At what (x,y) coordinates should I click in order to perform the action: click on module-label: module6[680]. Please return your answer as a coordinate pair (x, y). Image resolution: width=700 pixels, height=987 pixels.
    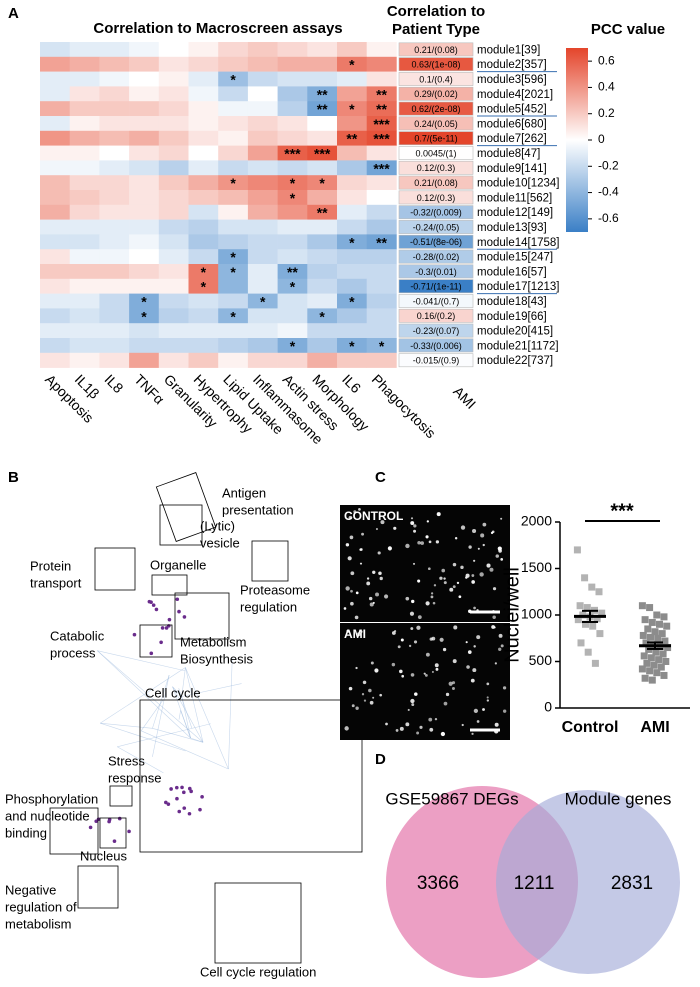
    Looking at the image, I should click on (512, 124).